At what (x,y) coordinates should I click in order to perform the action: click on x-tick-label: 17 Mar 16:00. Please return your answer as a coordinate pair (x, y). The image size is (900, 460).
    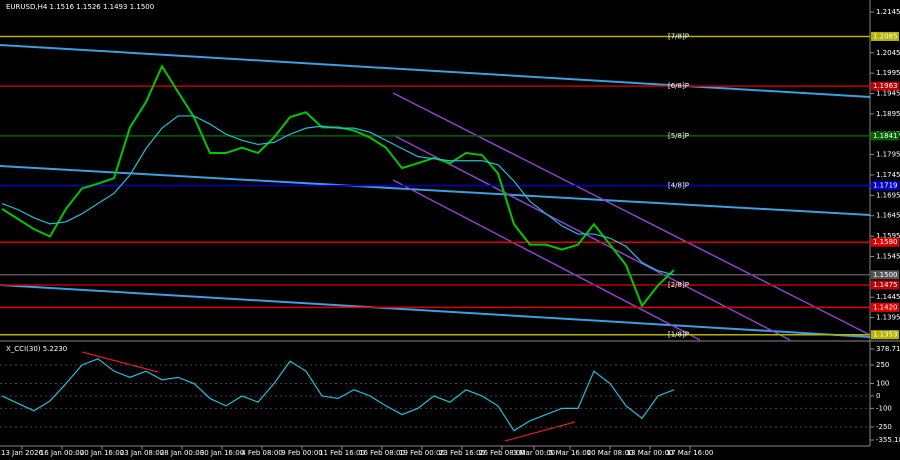
    Looking at the image, I should click on (690, 453).